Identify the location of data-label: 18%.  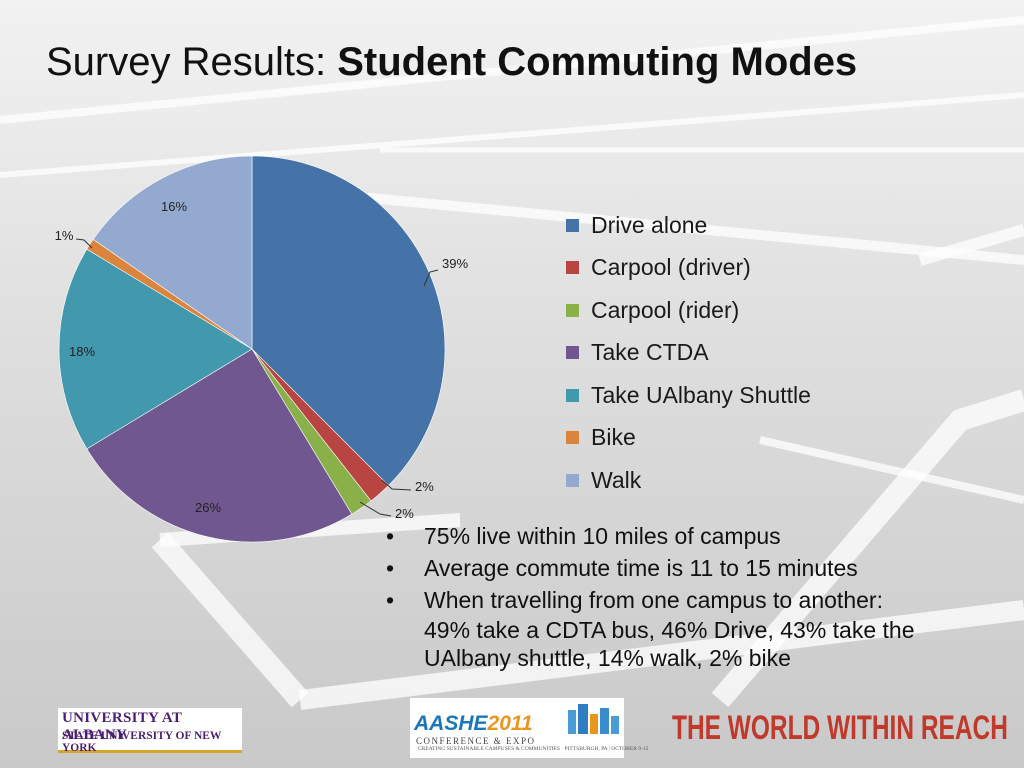
(82, 351).